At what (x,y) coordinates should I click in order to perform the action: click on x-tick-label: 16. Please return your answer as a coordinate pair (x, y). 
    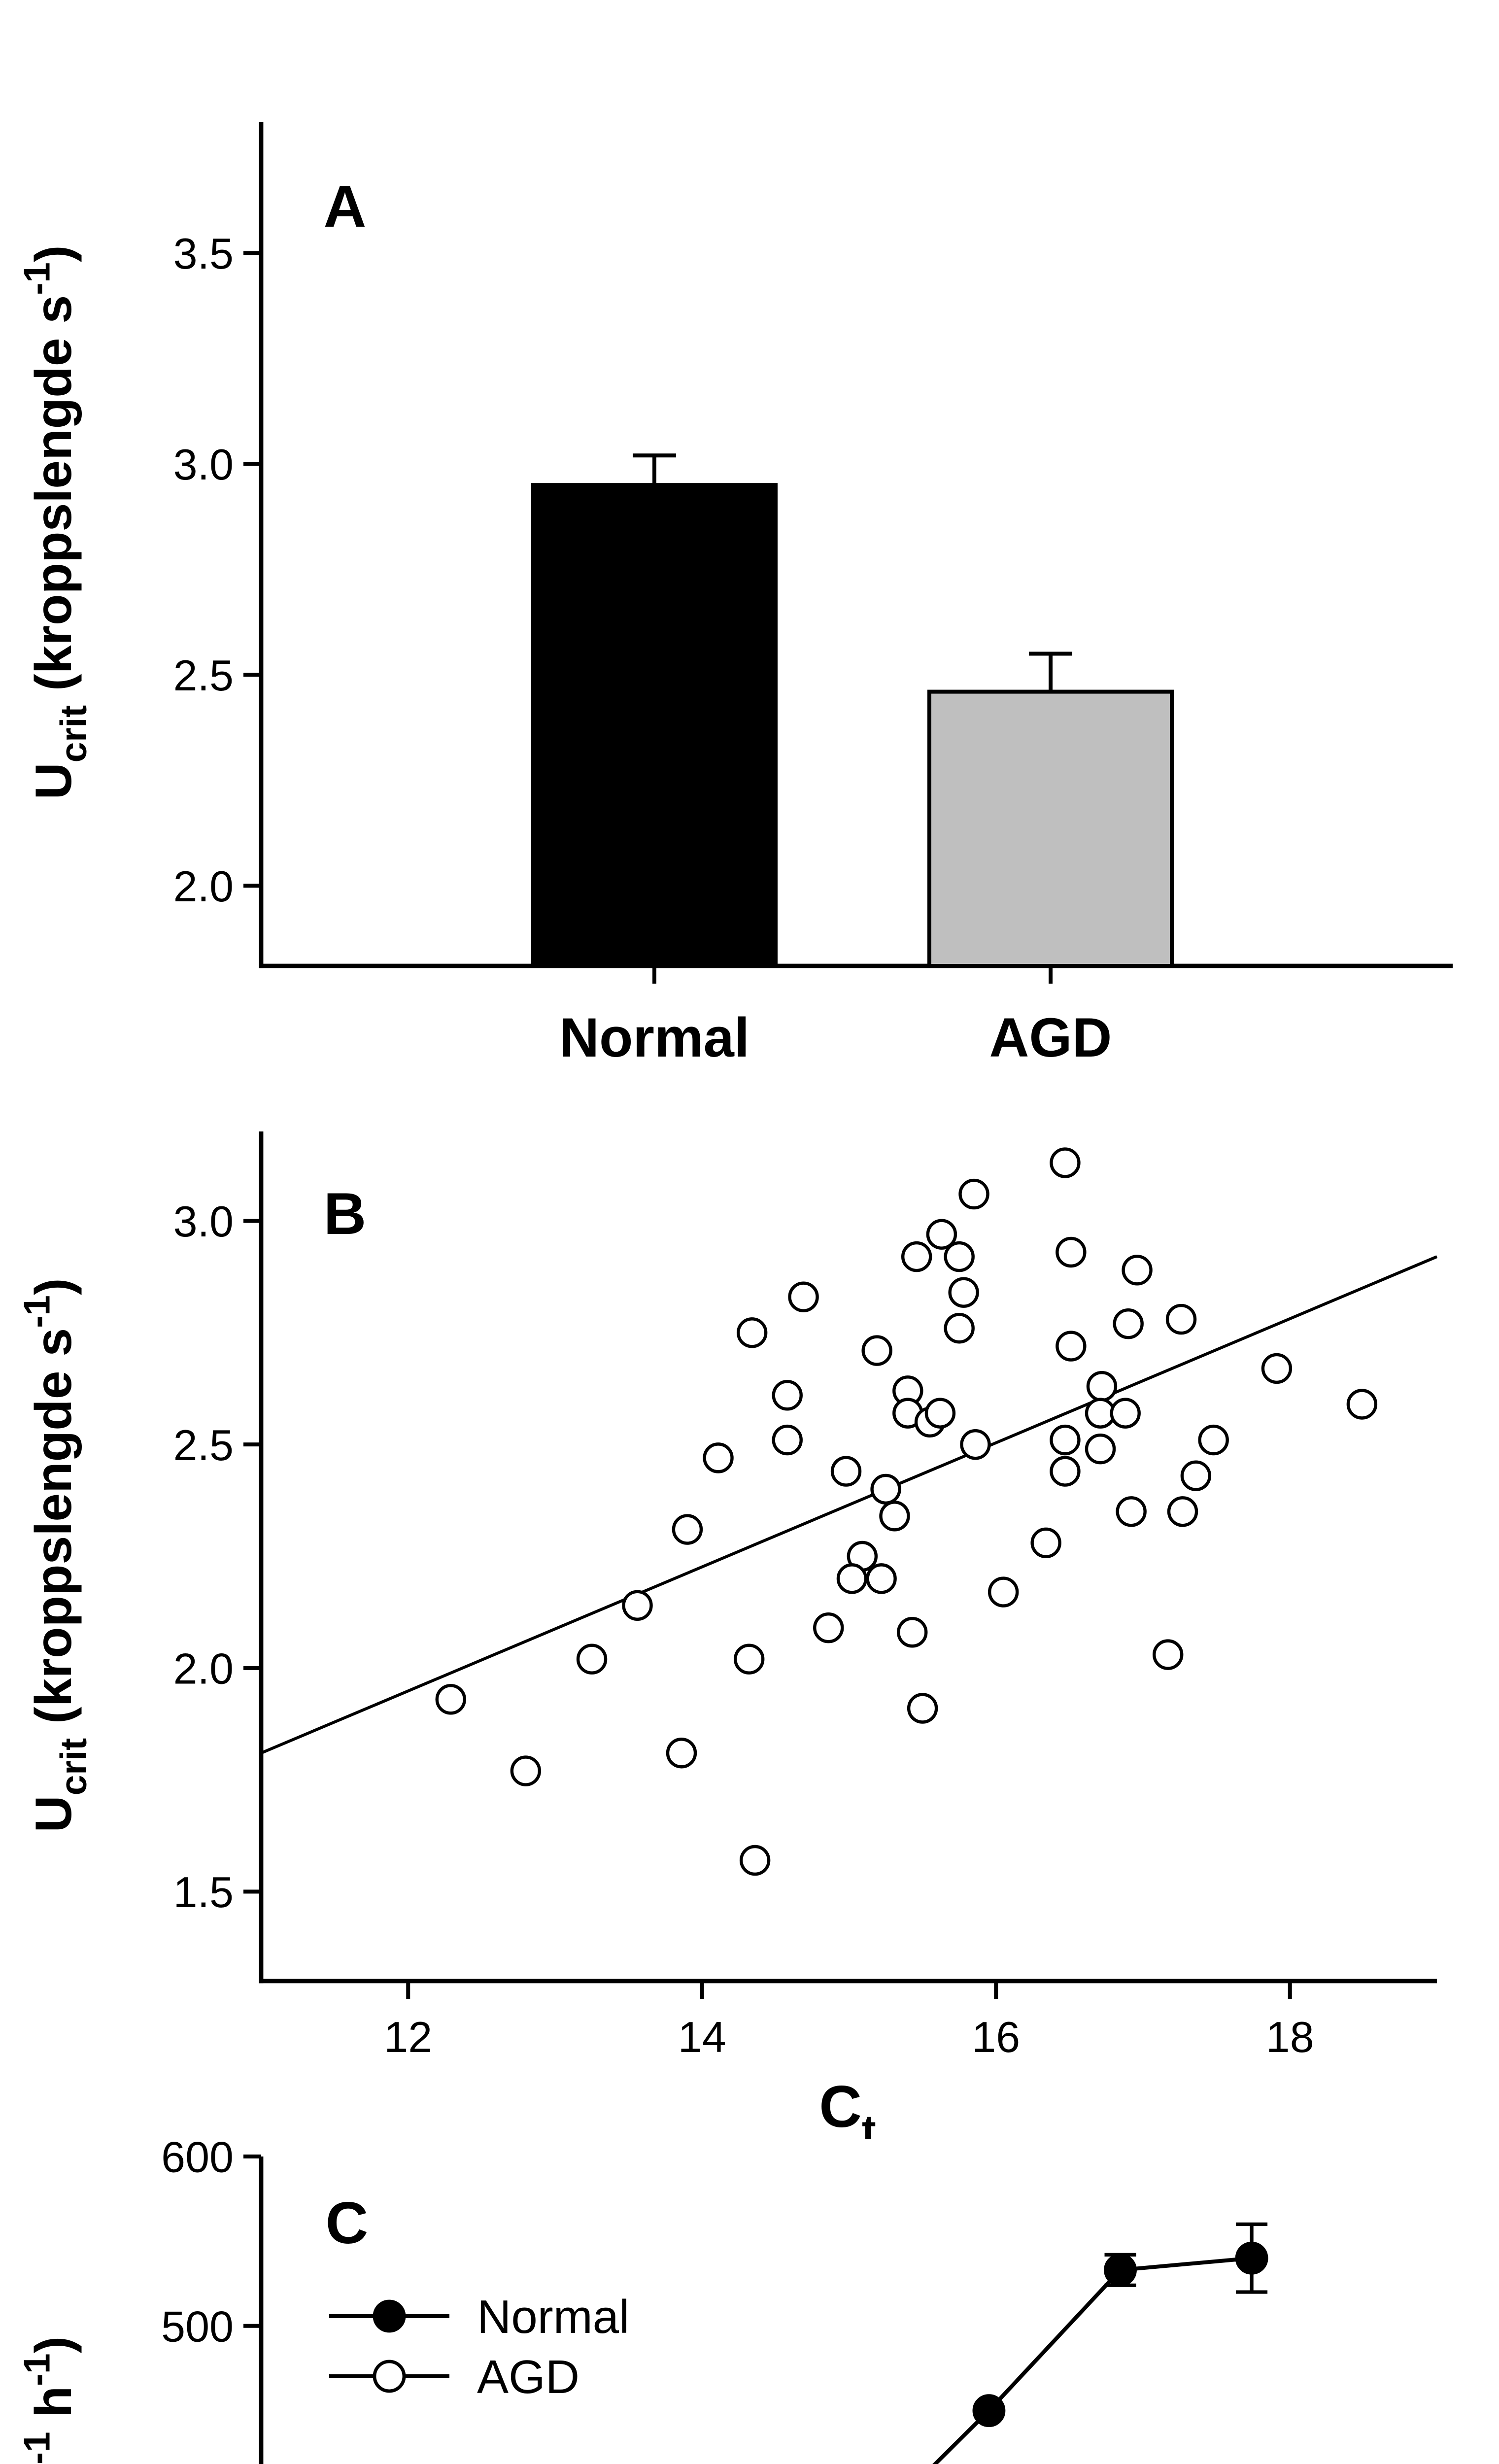
    Looking at the image, I should click on (996, 2037).